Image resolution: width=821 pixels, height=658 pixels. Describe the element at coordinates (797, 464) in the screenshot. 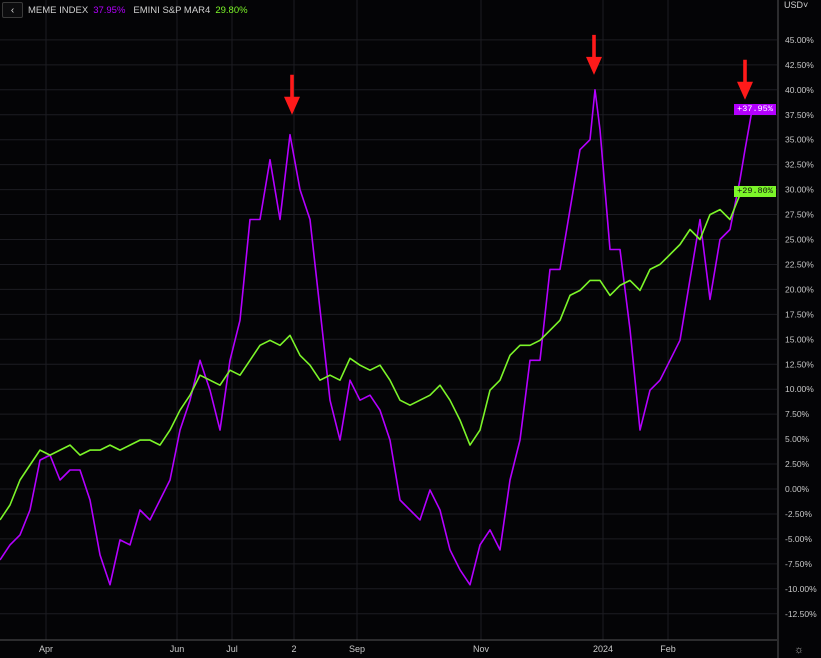

I see `y-tick-label: 2.50%` at that location.